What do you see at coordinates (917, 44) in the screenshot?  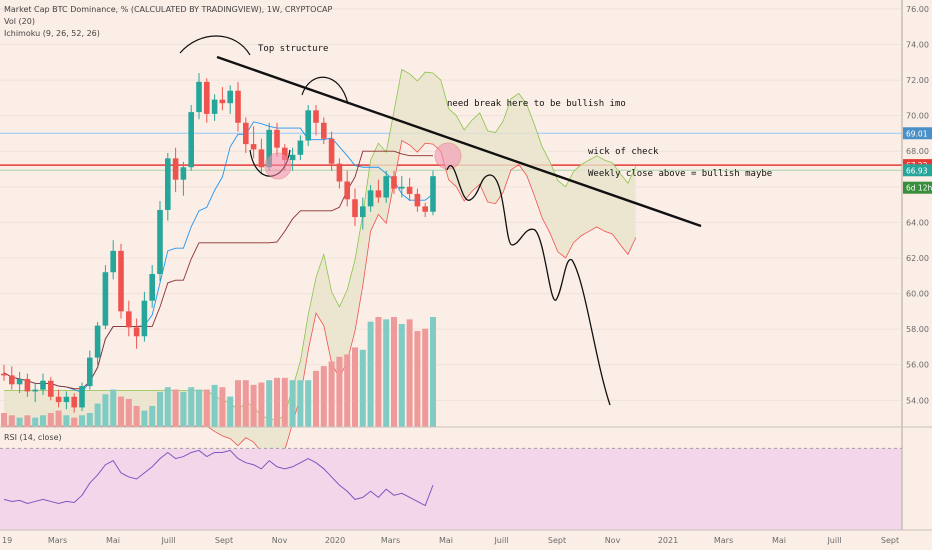 I see `price-tick-label: 74.00` at bounding box center [917, 44].